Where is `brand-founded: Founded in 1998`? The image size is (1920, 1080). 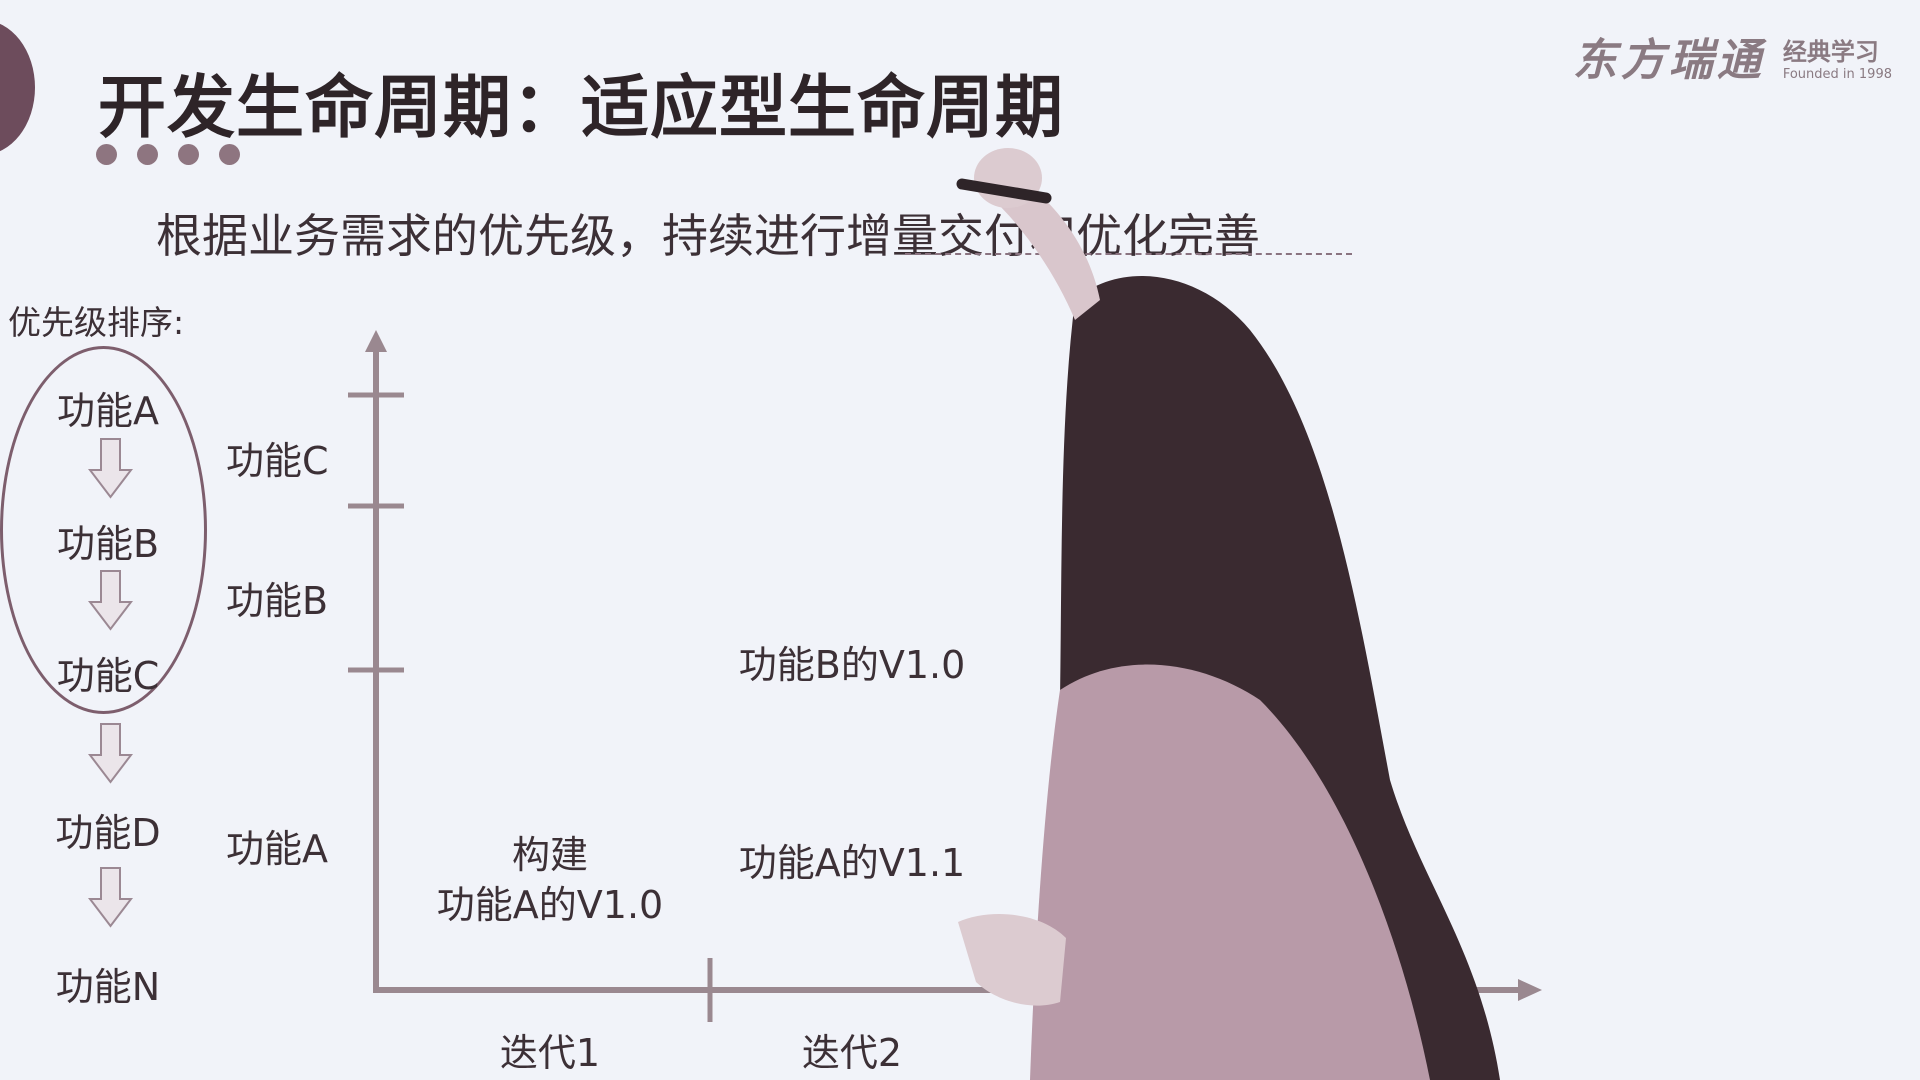
brand-founded: Founded in 1998 is located at coordinates (1837, 74).